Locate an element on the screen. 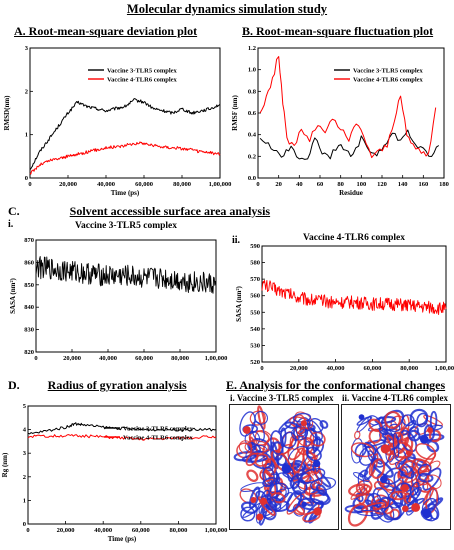 The image size is (454, 550). y-tick-label: 860 is located at coordinates (29, 262).